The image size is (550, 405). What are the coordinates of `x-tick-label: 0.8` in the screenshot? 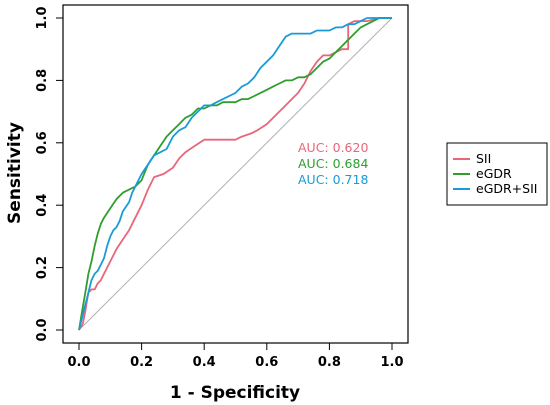 It's located at (329, 362).